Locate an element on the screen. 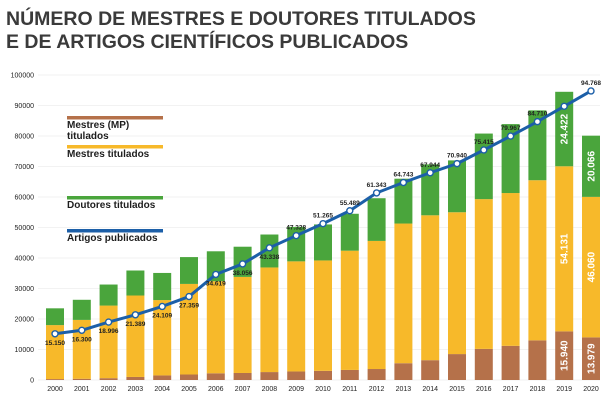 The width and height of the screenshot is (613, 408). bar-mestres_mp-2017 is located at coordinates (510, 362).